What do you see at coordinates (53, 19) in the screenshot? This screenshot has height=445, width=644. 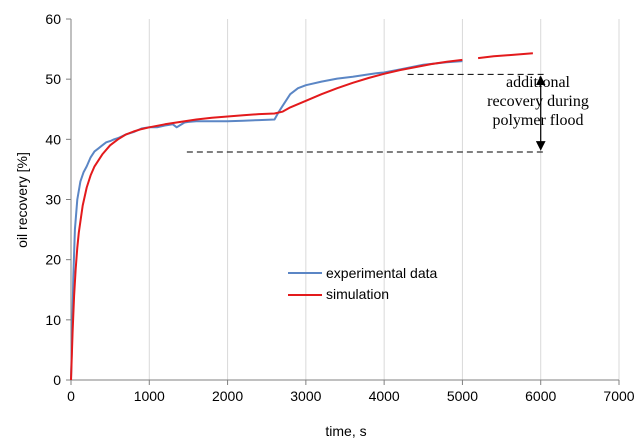 I see `y-tick-label: 60` at bounding box center [53, 19].